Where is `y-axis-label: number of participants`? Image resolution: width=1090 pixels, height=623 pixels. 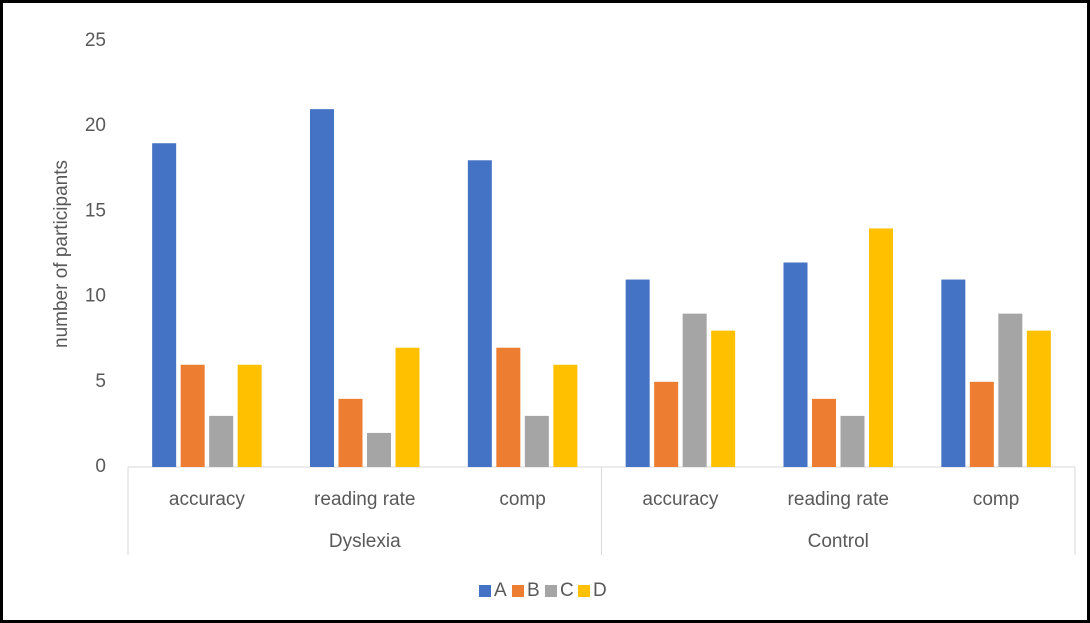 y-axis-label: number of participants is located at coordinates (61, 254).